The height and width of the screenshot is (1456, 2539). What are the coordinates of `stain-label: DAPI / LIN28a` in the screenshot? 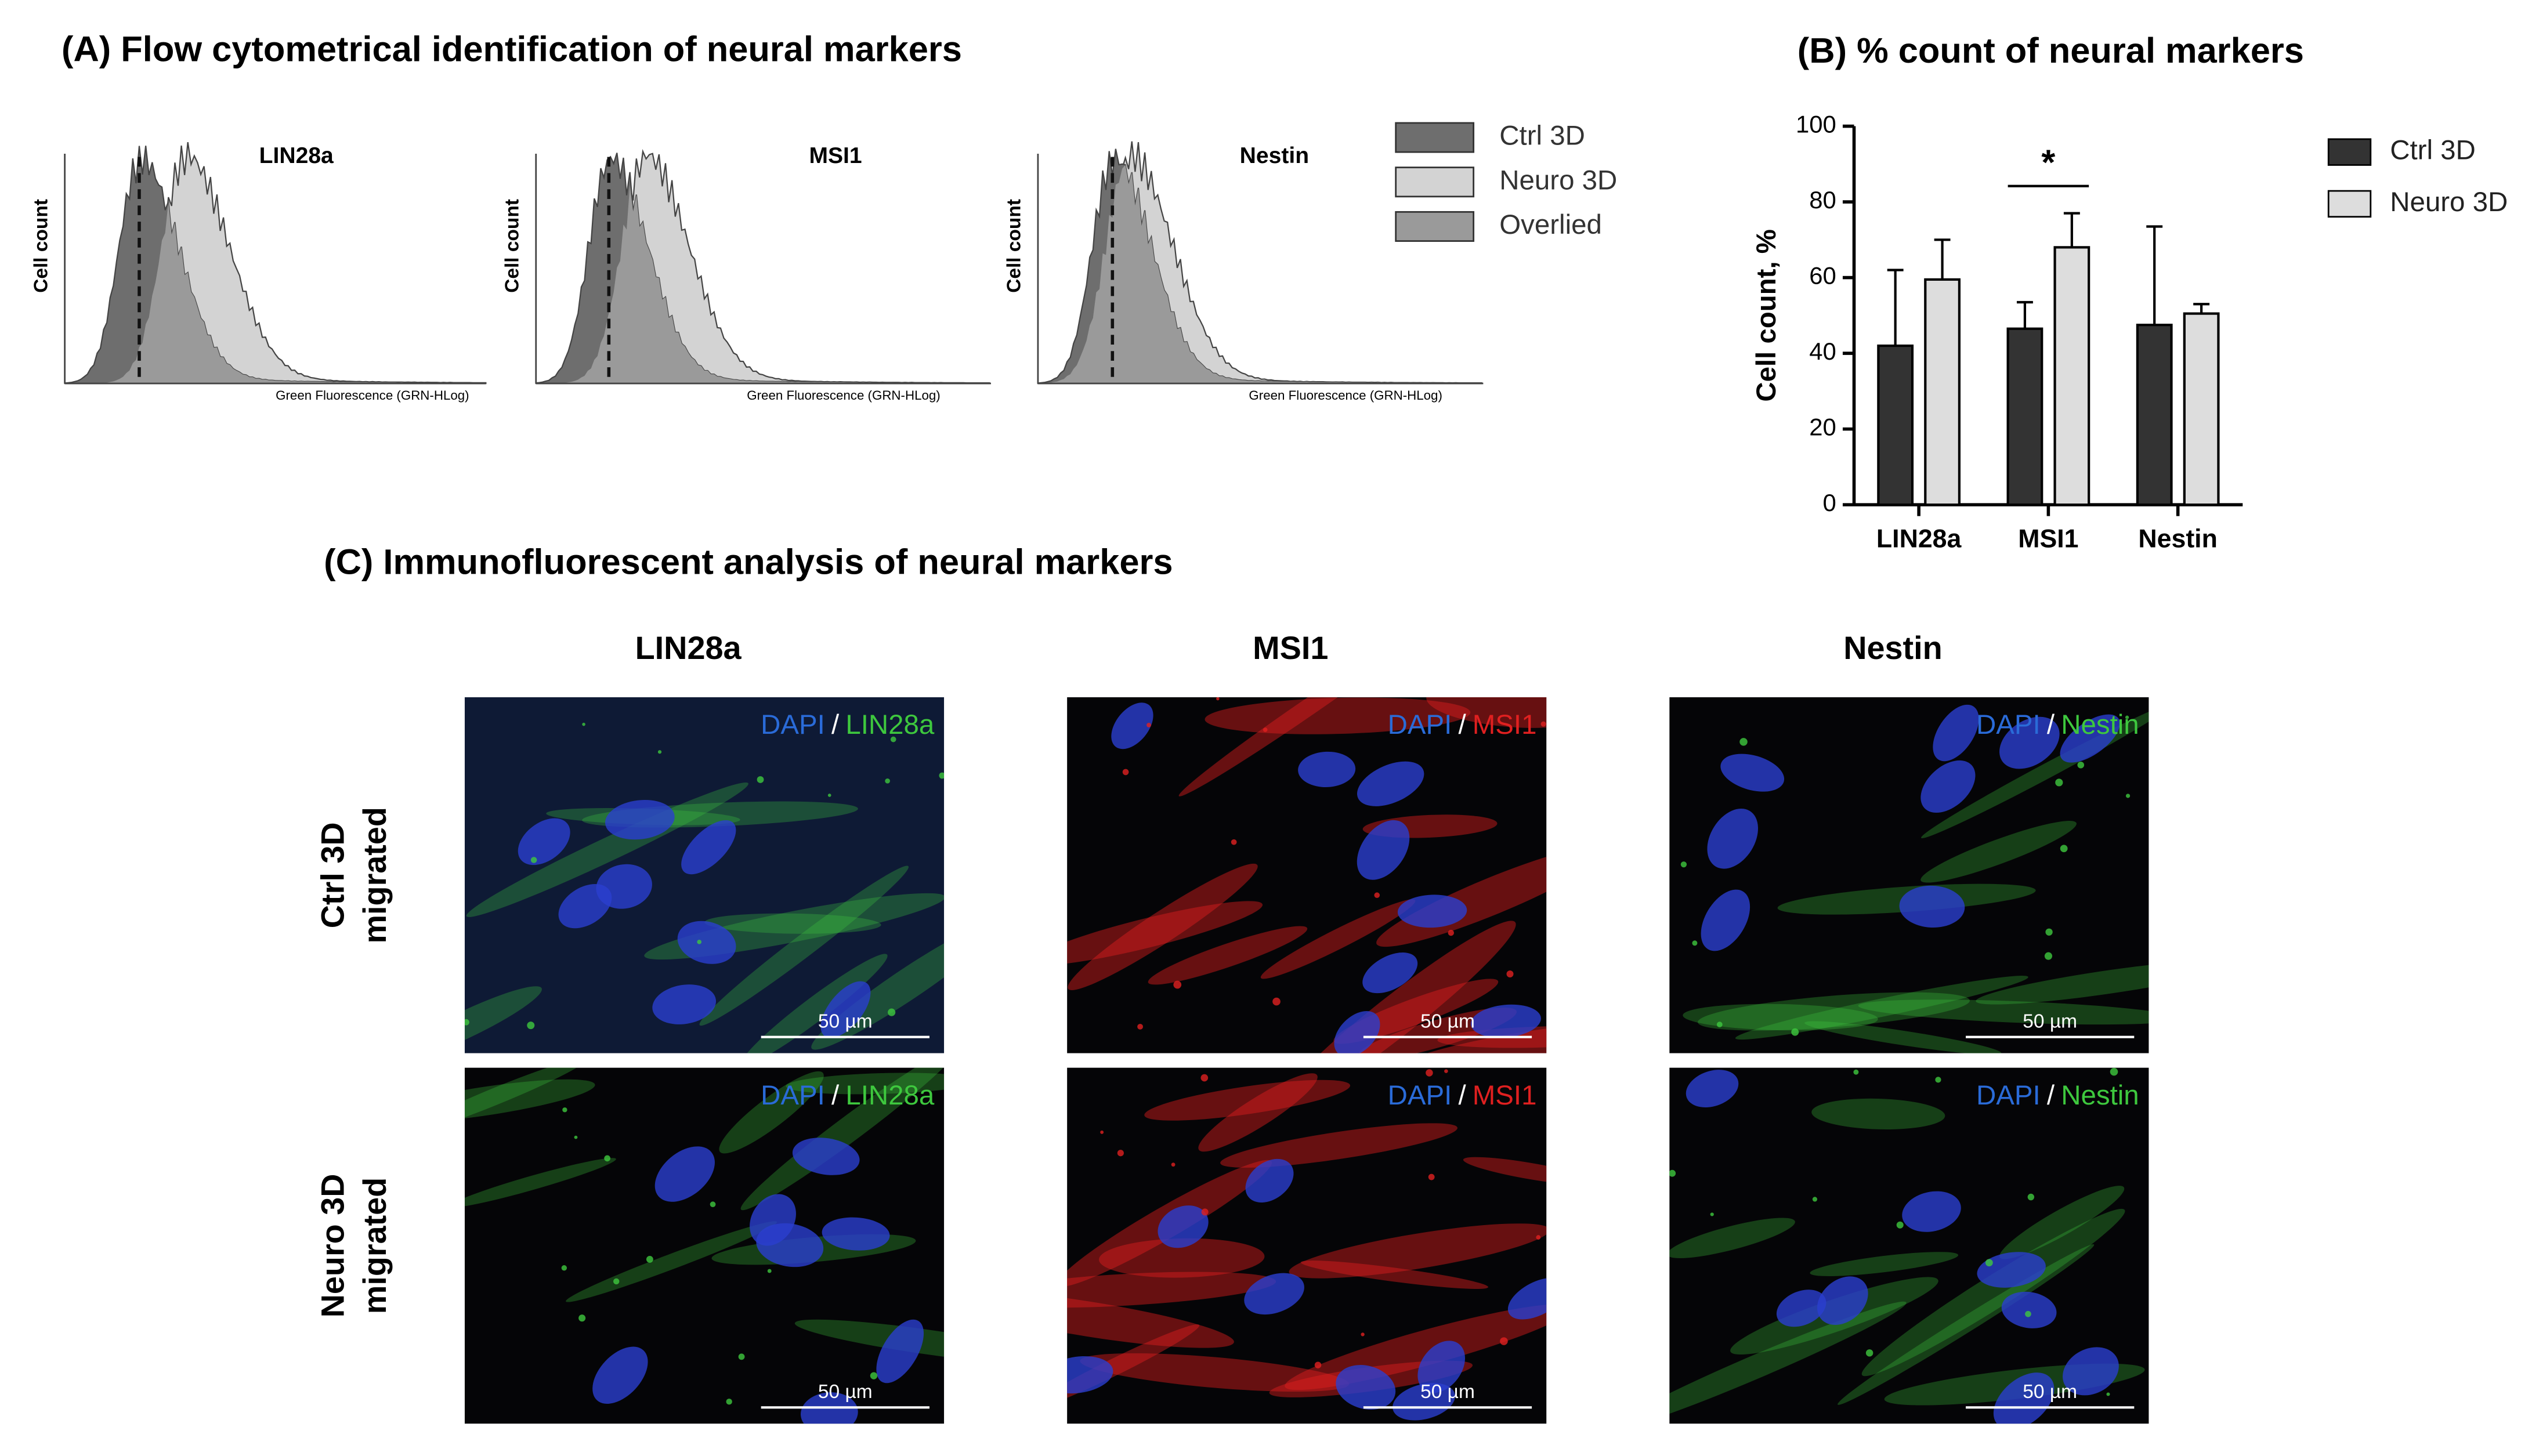 It's located at (848, 1095).